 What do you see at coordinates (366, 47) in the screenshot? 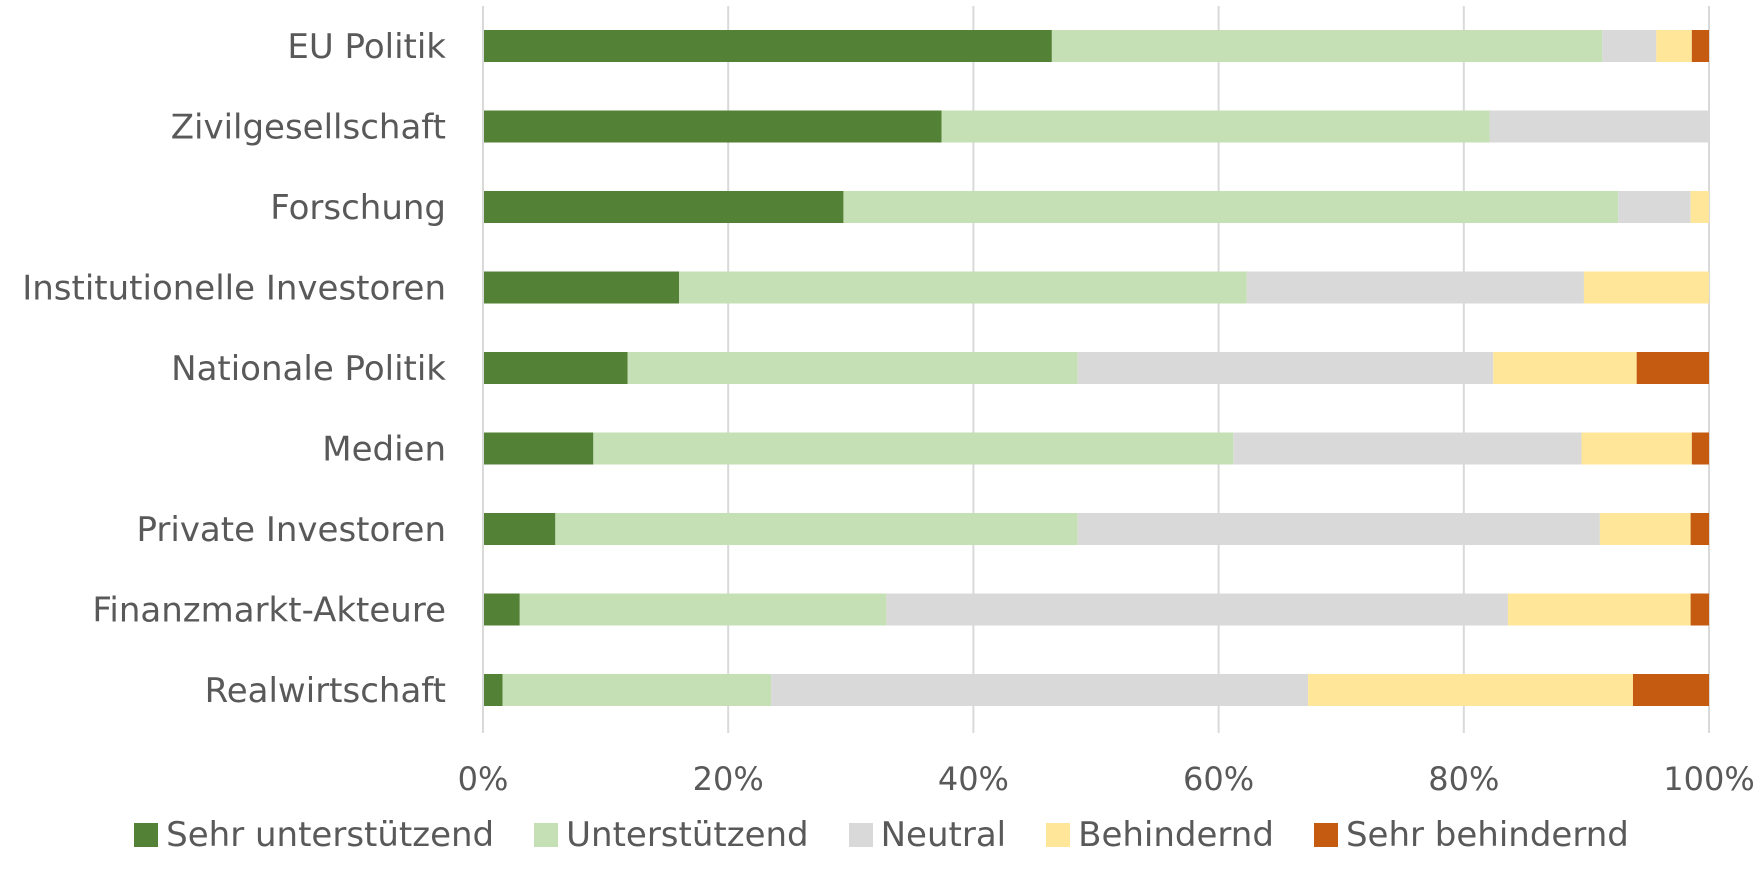
I see `category-label: EU Politik` at bounding box center [366, 47].